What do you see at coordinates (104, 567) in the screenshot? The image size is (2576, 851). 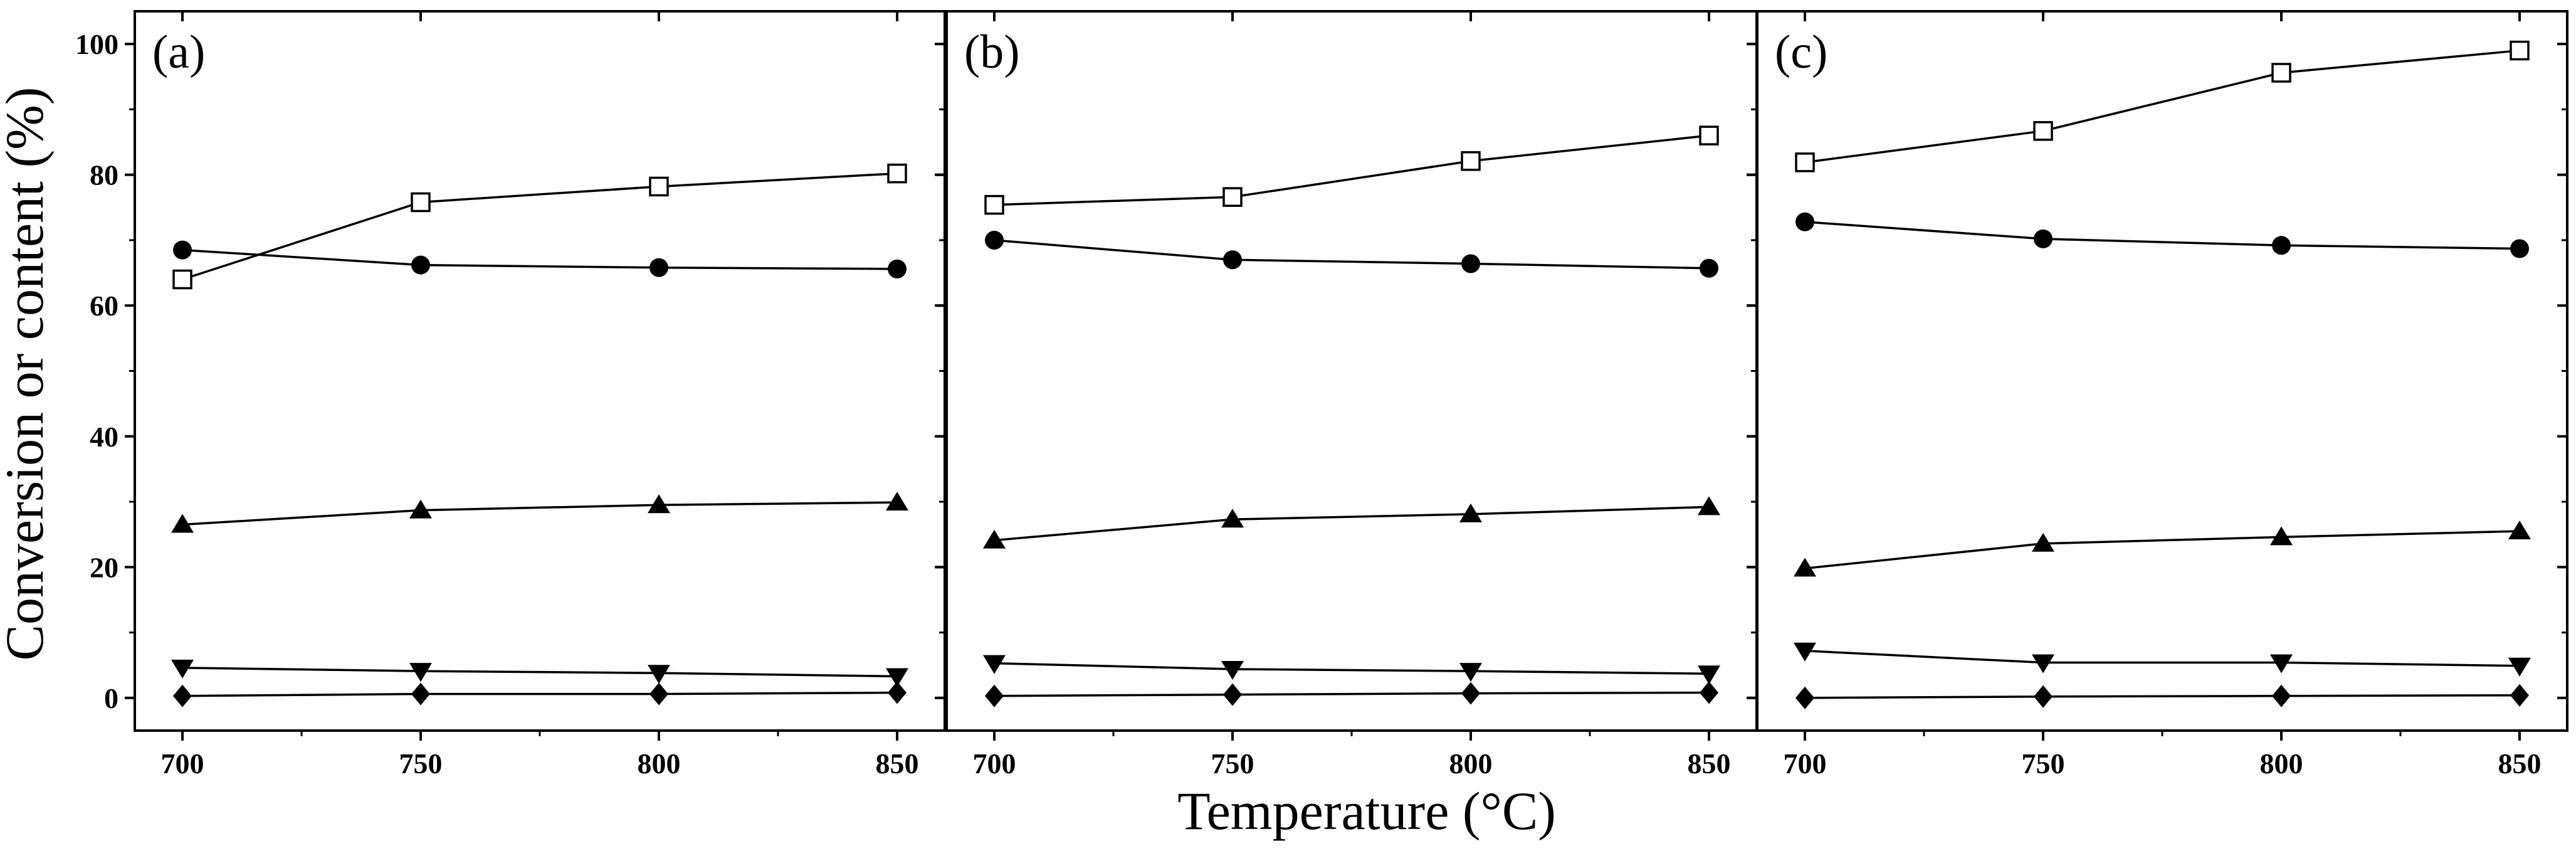 I see `y-tick-label: 20` at bounding box center [104, 567].